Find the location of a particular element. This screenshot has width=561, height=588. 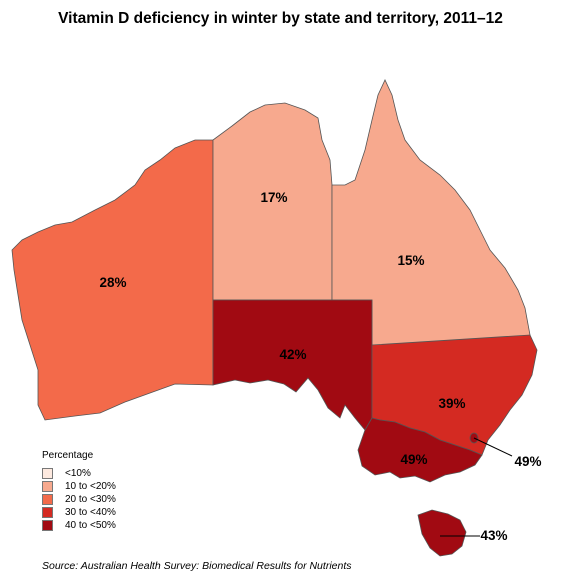

legend-item: 10 to <20% is located at coordinates (79, 486).